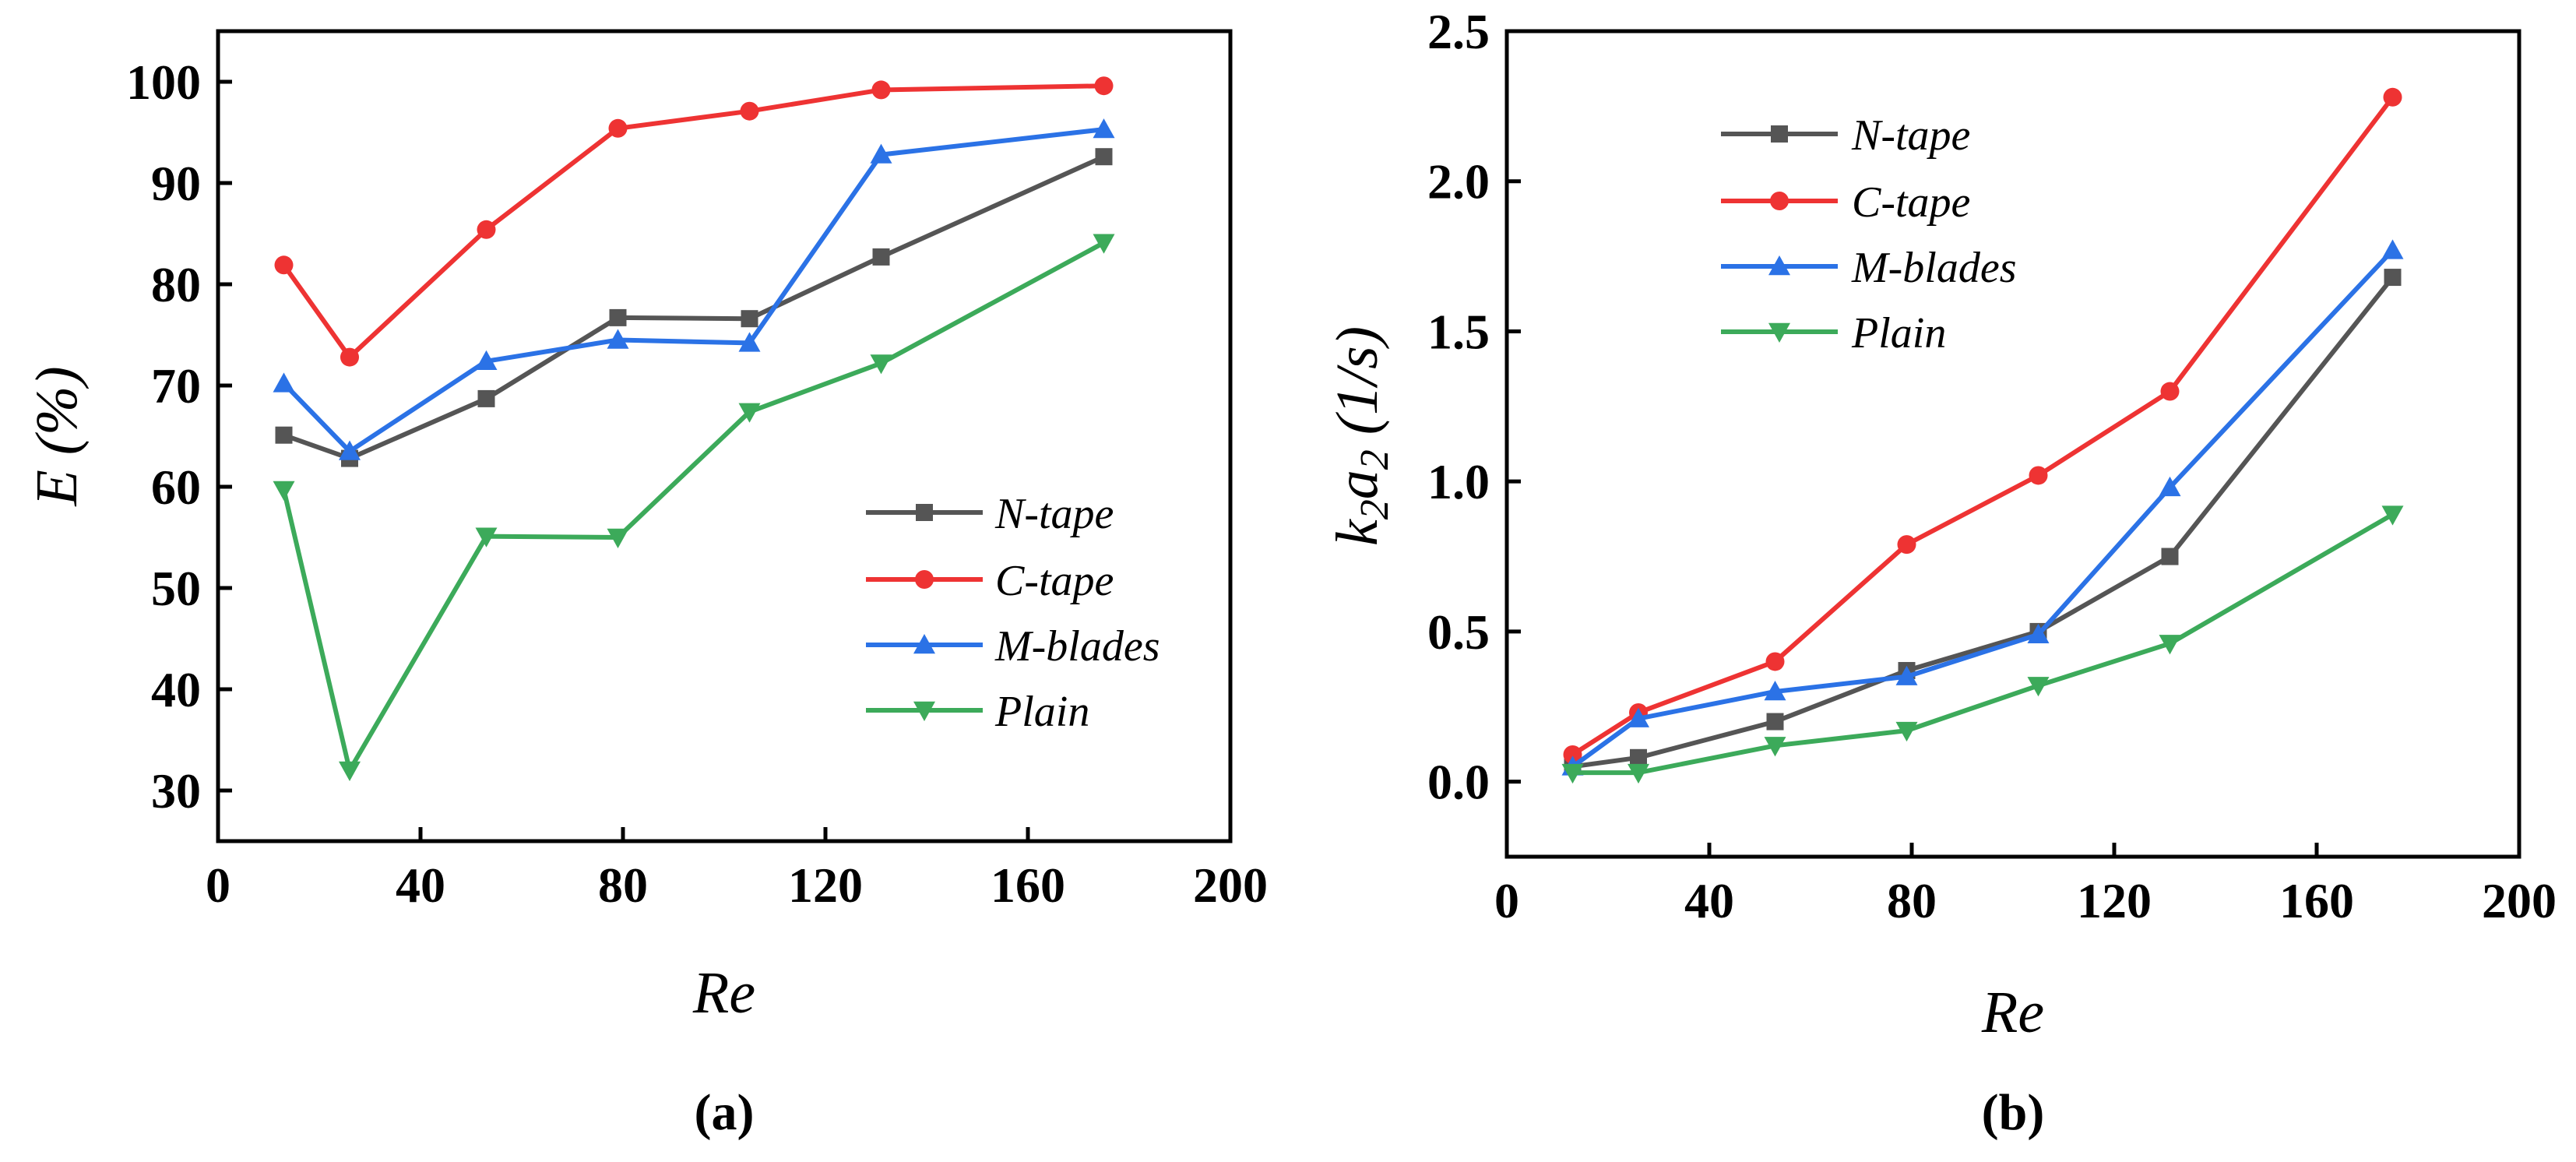 The height and width of the screenshot is (1162, 2576). Describe the element at coordinates (2012, 1012) in the screenshot. I see `chart-b-x-axis-title: Re` at that location.